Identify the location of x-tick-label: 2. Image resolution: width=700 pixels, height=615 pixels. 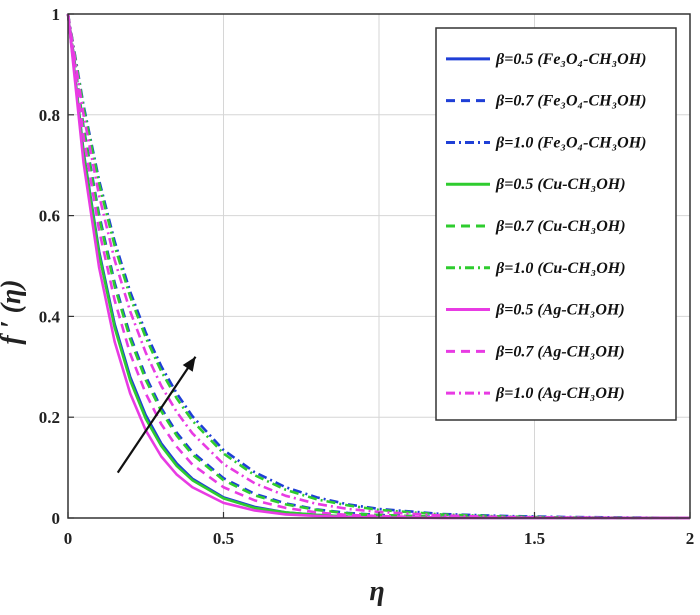
(690, 538).